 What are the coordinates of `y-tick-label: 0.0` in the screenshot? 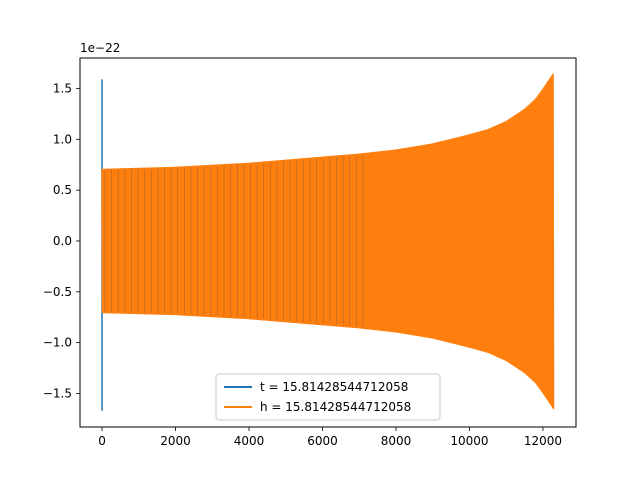 It's located at (62, 241).